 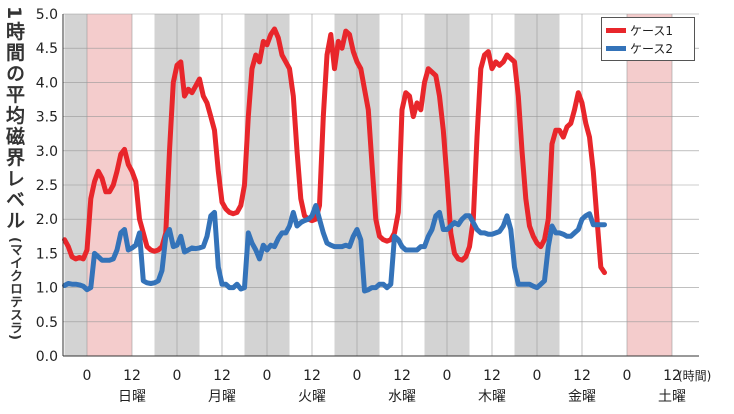 What do you see at coordinates (222, 397) in the screenshot?
I see `day-label: 月曜` at bounding box center [222, 397].